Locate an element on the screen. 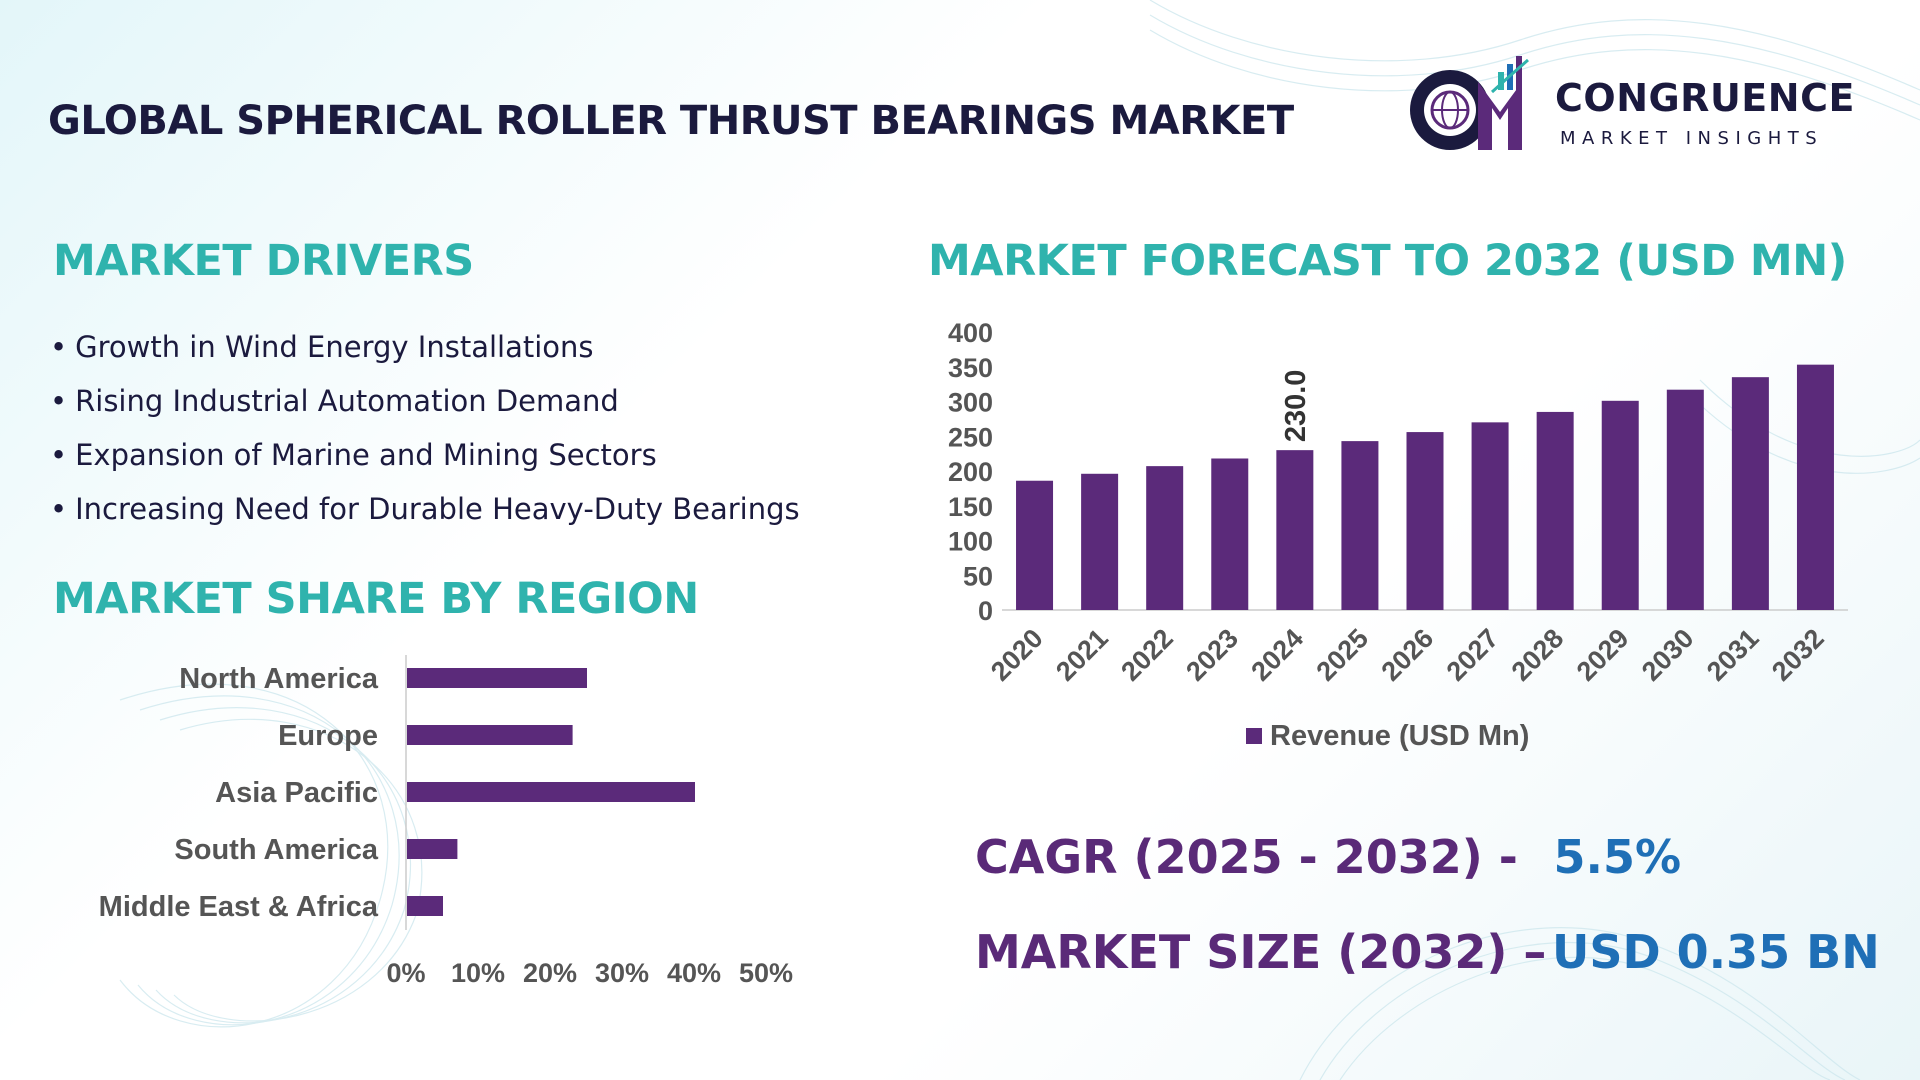 This screenshot has width=1920, height=1080. forecast-x-tick: 2029 is located at coordinates (1603, 655).